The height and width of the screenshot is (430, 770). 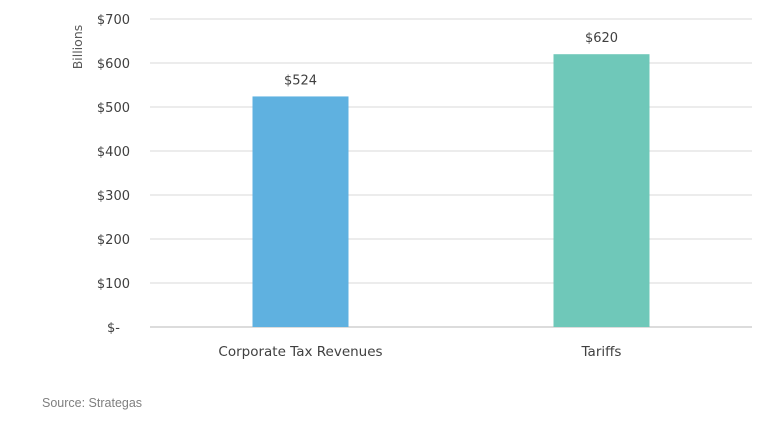 I want to click on y-tick-label: $-, so click(x=113, y=328).